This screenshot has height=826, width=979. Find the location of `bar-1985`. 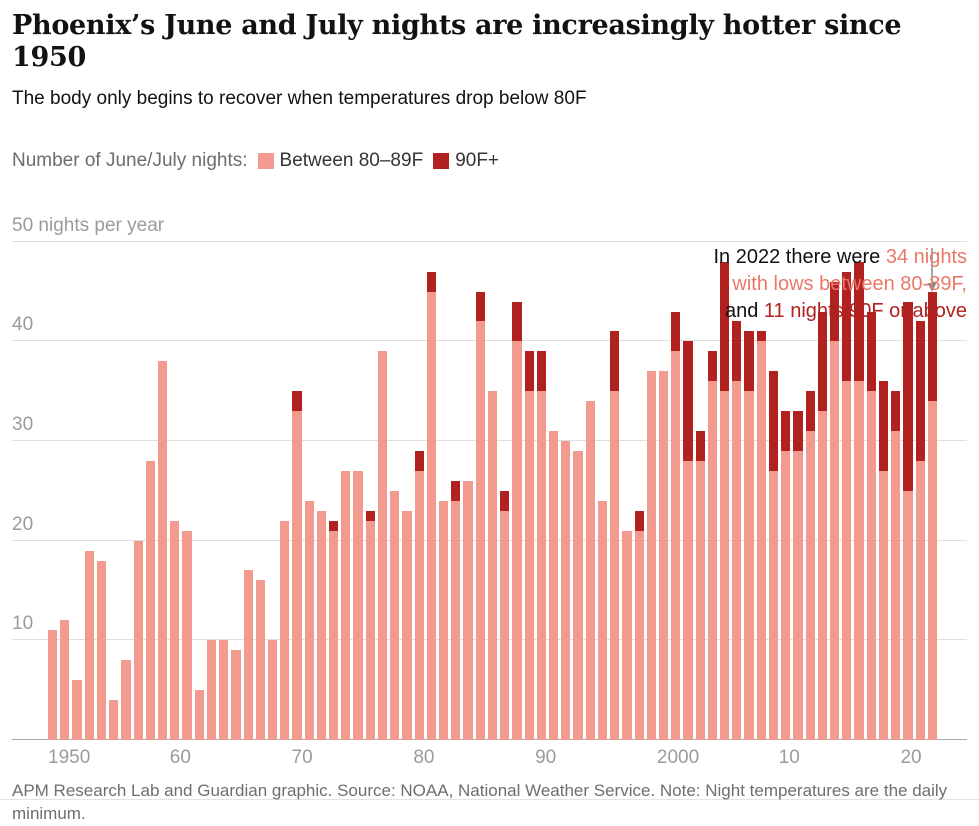

bar-1985 is located at coordinates (480, 491).